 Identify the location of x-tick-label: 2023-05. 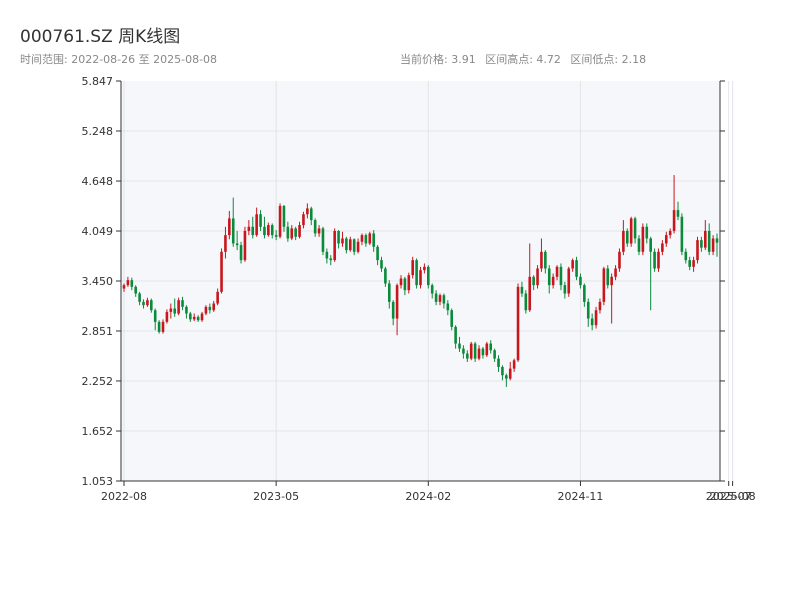
(276, 496).